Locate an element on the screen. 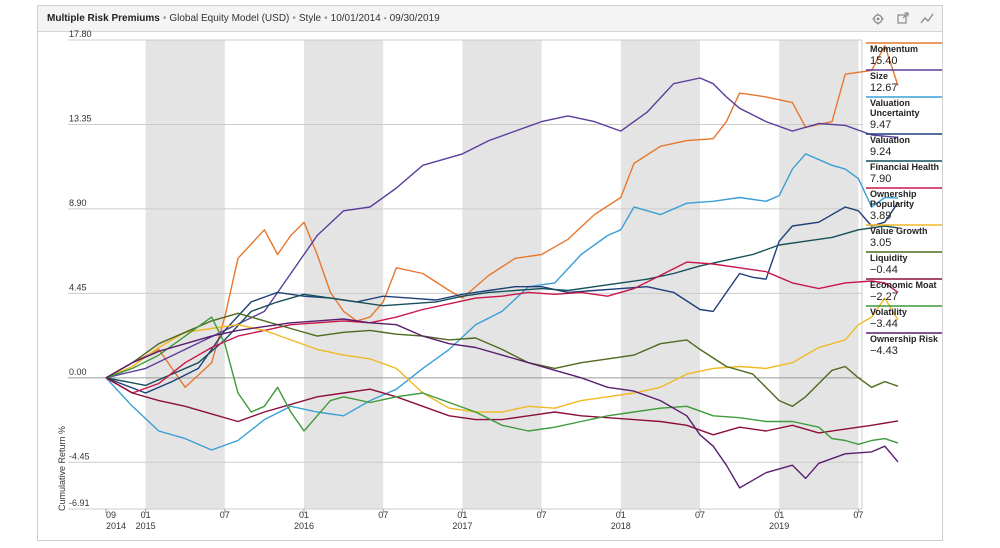 The width and height of the screenshot is (1000, 548). legend-name: Momentum is located at coordinates (894, 49).